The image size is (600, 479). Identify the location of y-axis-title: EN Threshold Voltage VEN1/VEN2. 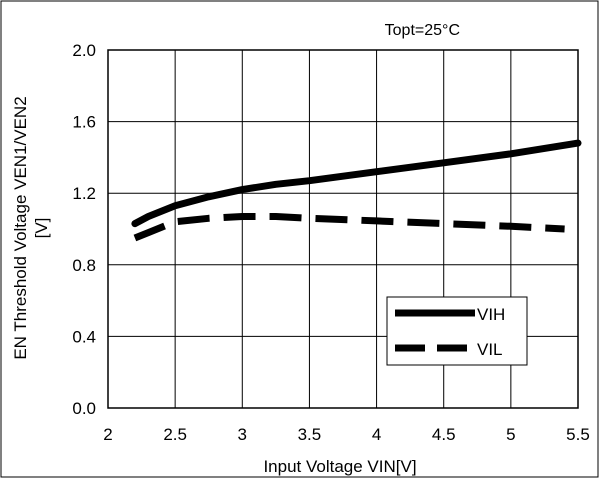
(20, 227).